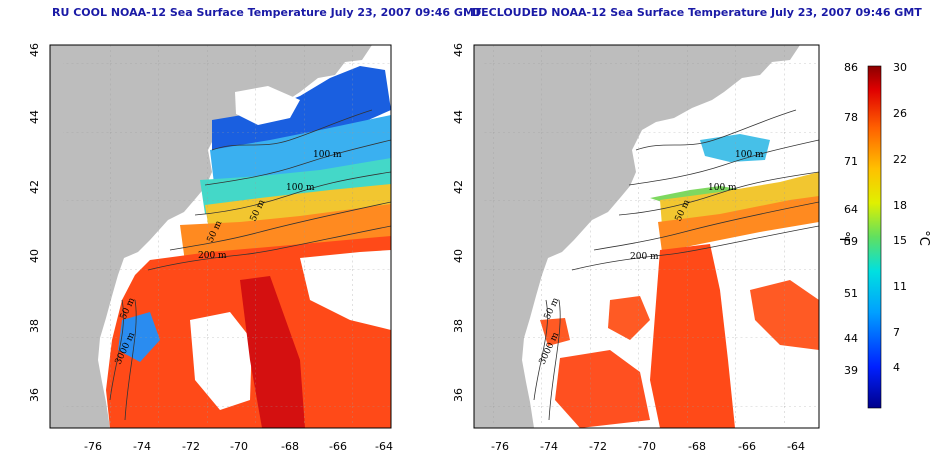  I want to click on fahrenheit-tick: 39, so click(851, 370).